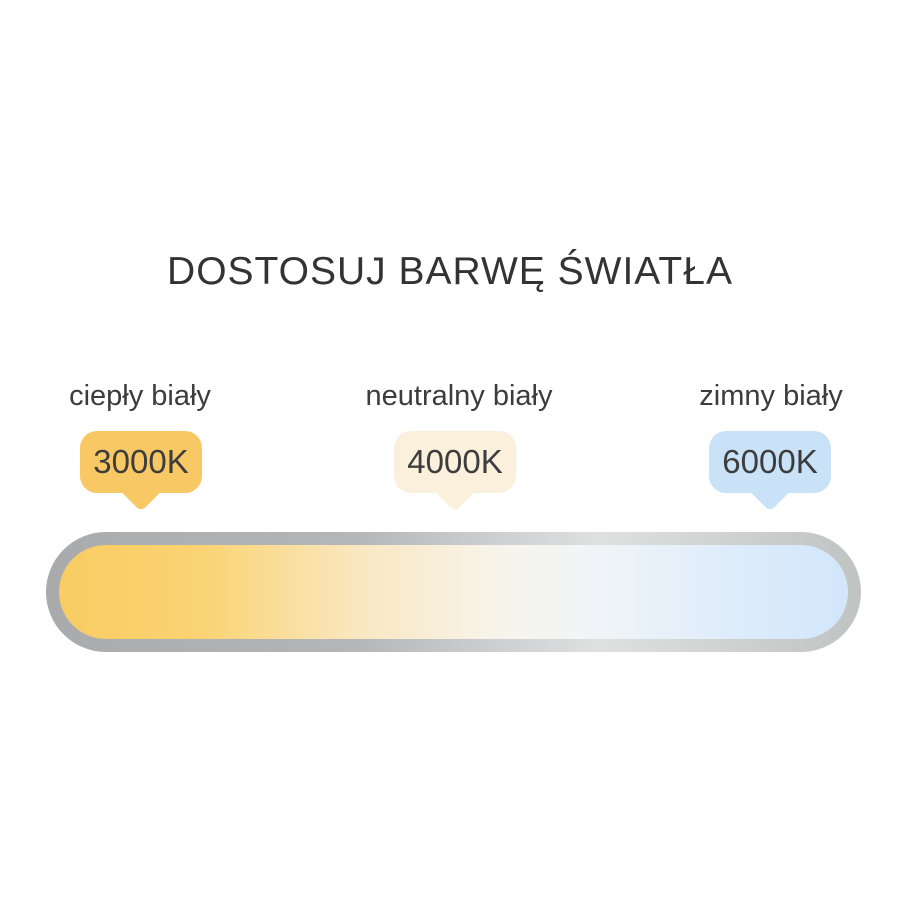 Image resolution: width=900 pixels, height=900 pixels. I want to click on color-temperature-bar-border, so click(453, 592).